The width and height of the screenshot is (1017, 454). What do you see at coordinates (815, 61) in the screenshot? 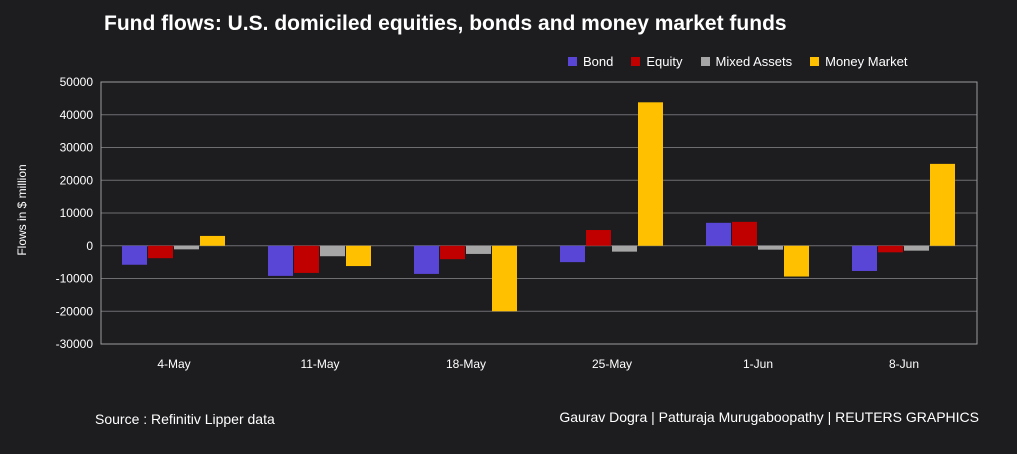
I see `legend-swatch-money-market` at bounding box center [815, 61].